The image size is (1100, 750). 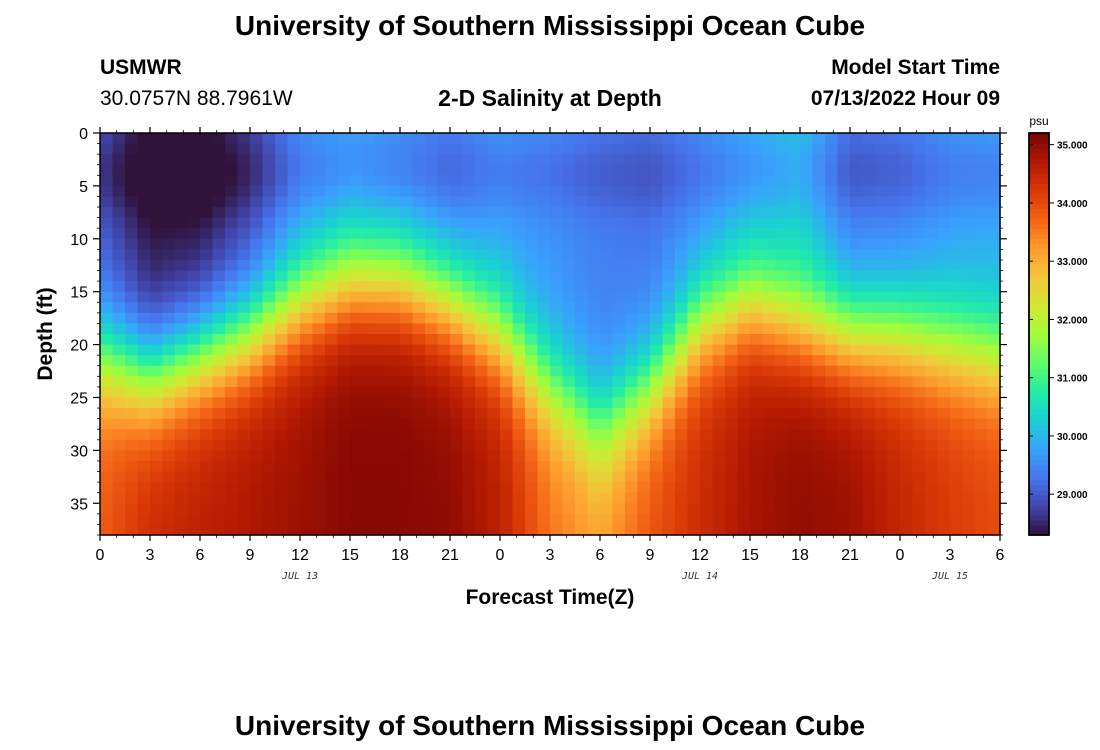 I want to click on x-axis-title: Forecast Time(Z), so click(x=550, y=597).